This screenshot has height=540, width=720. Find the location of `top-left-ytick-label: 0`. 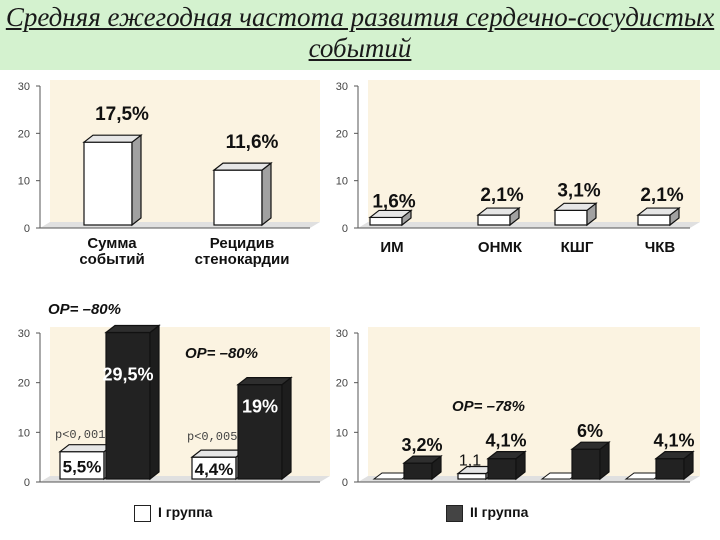

top-left-ytick-label: 0 is located at coordinates (27, 229).